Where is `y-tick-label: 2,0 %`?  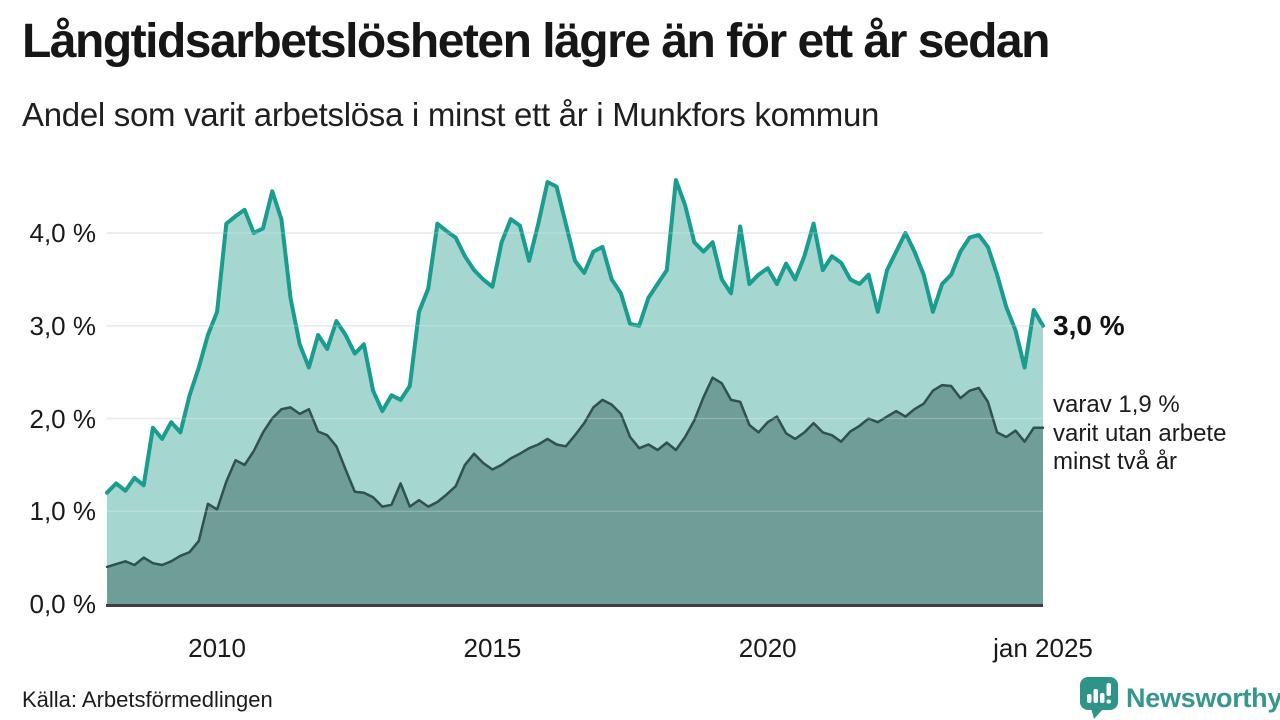 y-tick-label: 2,0 % is located at coordinates (63, 418).